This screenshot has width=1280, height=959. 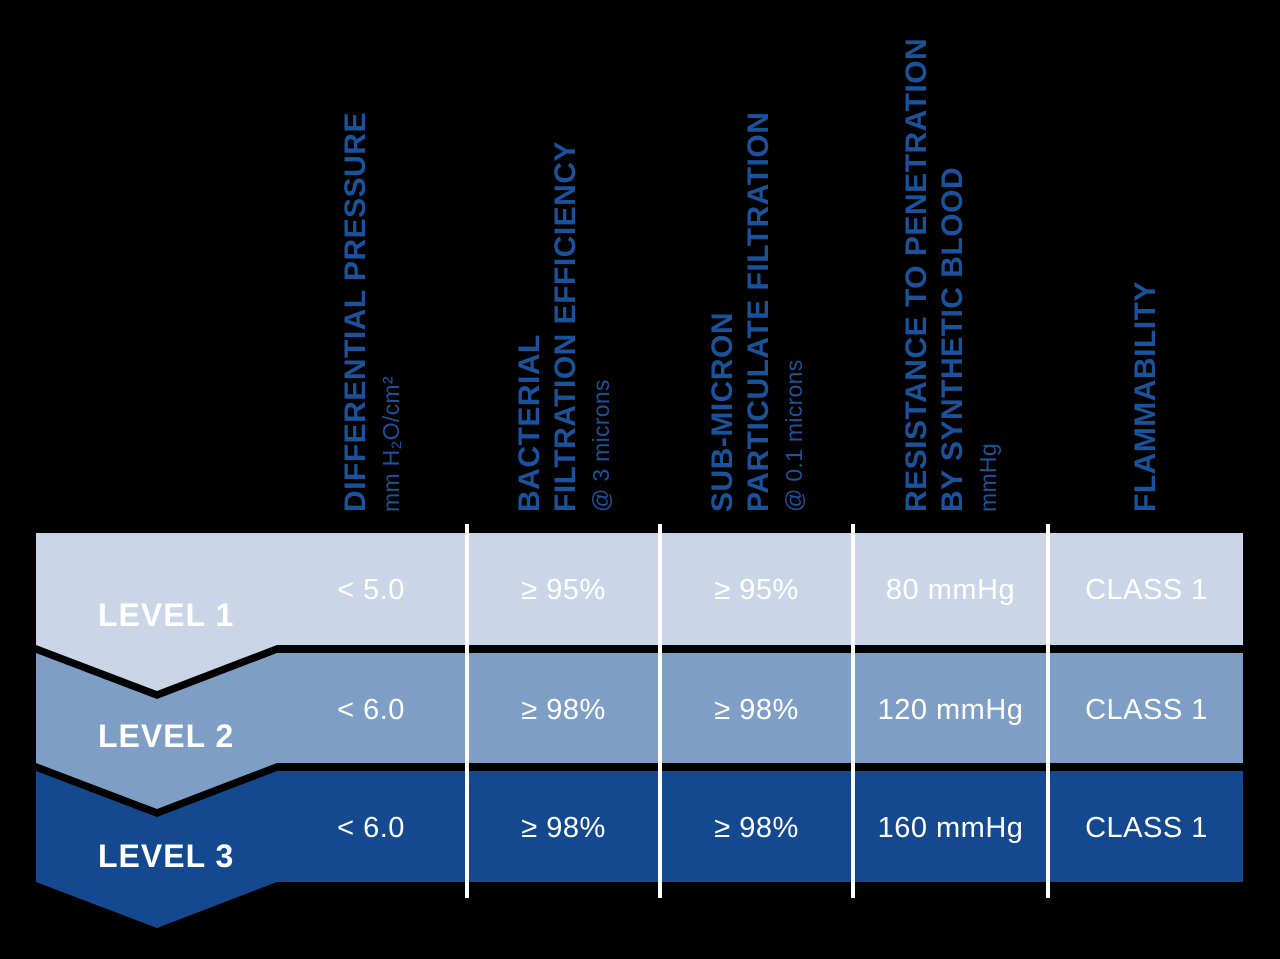 What do you see at coordinates (371, 828) in the screenshot?
I see `cell-level3-differential-pressure: < 6.0` at bounding box center [371, 828].